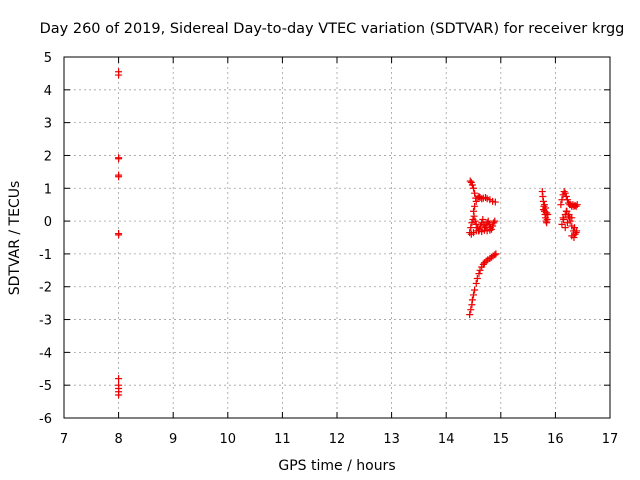  What do you see at coordinates (336, 466) in the screenshot?
I see `x-axis-label: GPS time / hours` at bounding box center [336, 466].